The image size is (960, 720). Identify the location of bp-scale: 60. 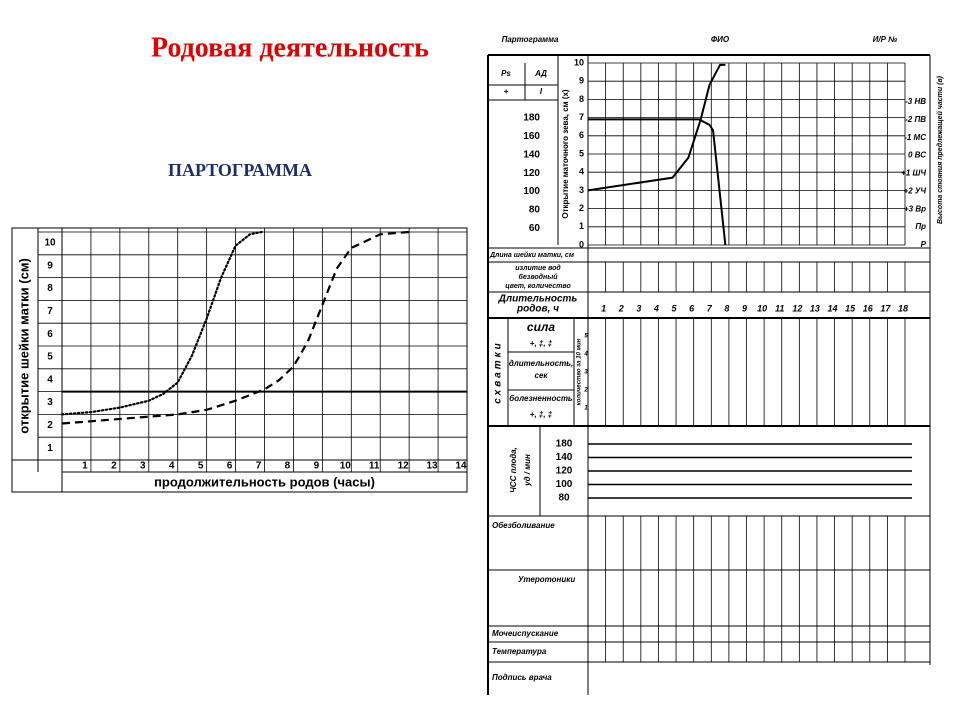
(535, 228).